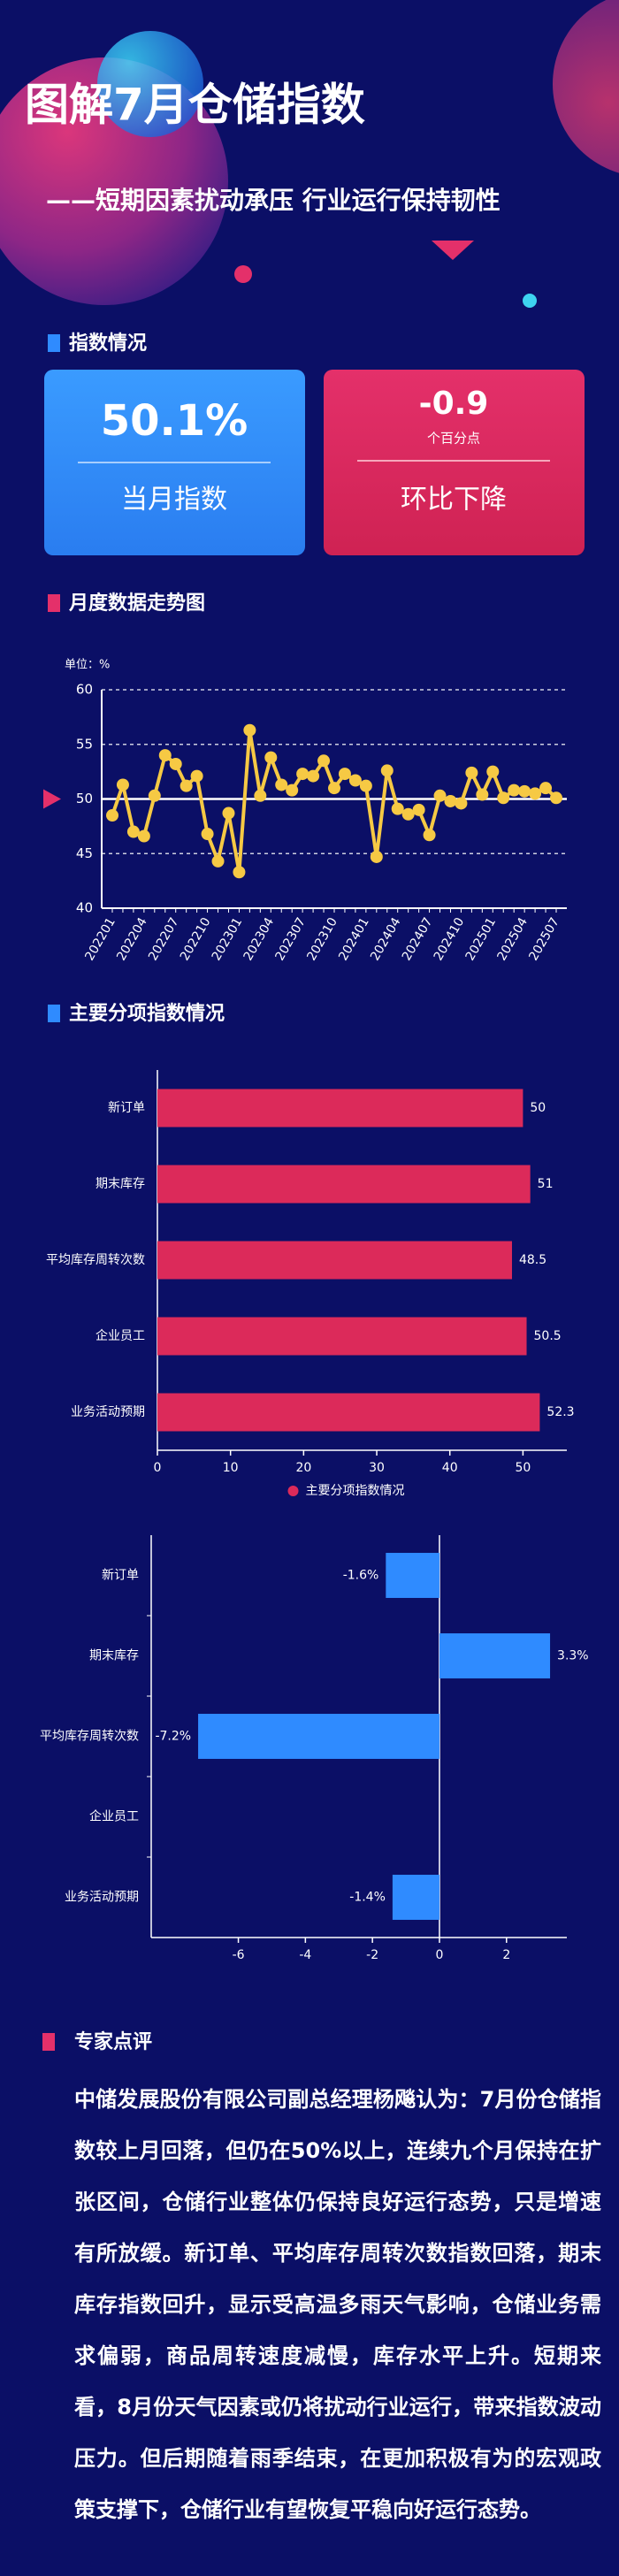 This screenshot has width=619, height=2576. Describe the element at coordinates (136, 604) in the screenshot. I see `section-title: 月度数据走势图` at that location.